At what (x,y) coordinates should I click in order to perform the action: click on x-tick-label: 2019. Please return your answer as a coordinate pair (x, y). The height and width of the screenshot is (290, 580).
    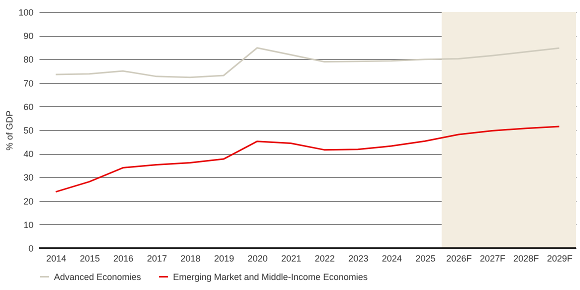
    Looking at the image, I should click on (224, 259).